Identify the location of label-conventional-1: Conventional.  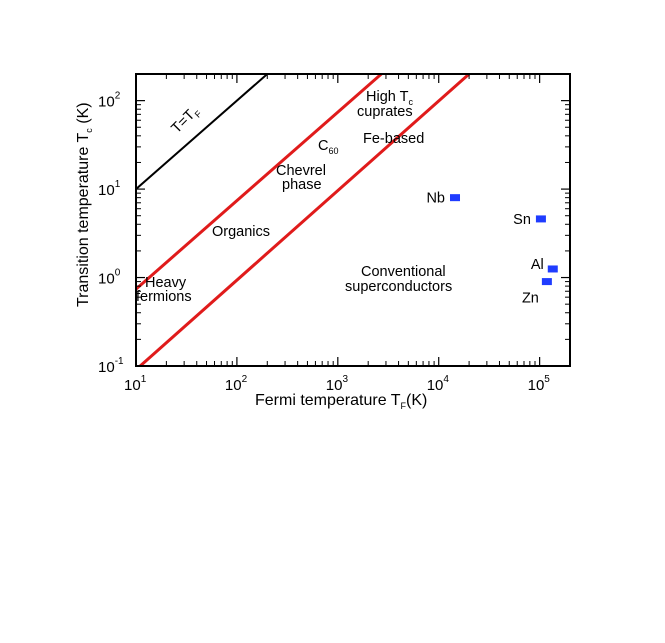
(403, 272).